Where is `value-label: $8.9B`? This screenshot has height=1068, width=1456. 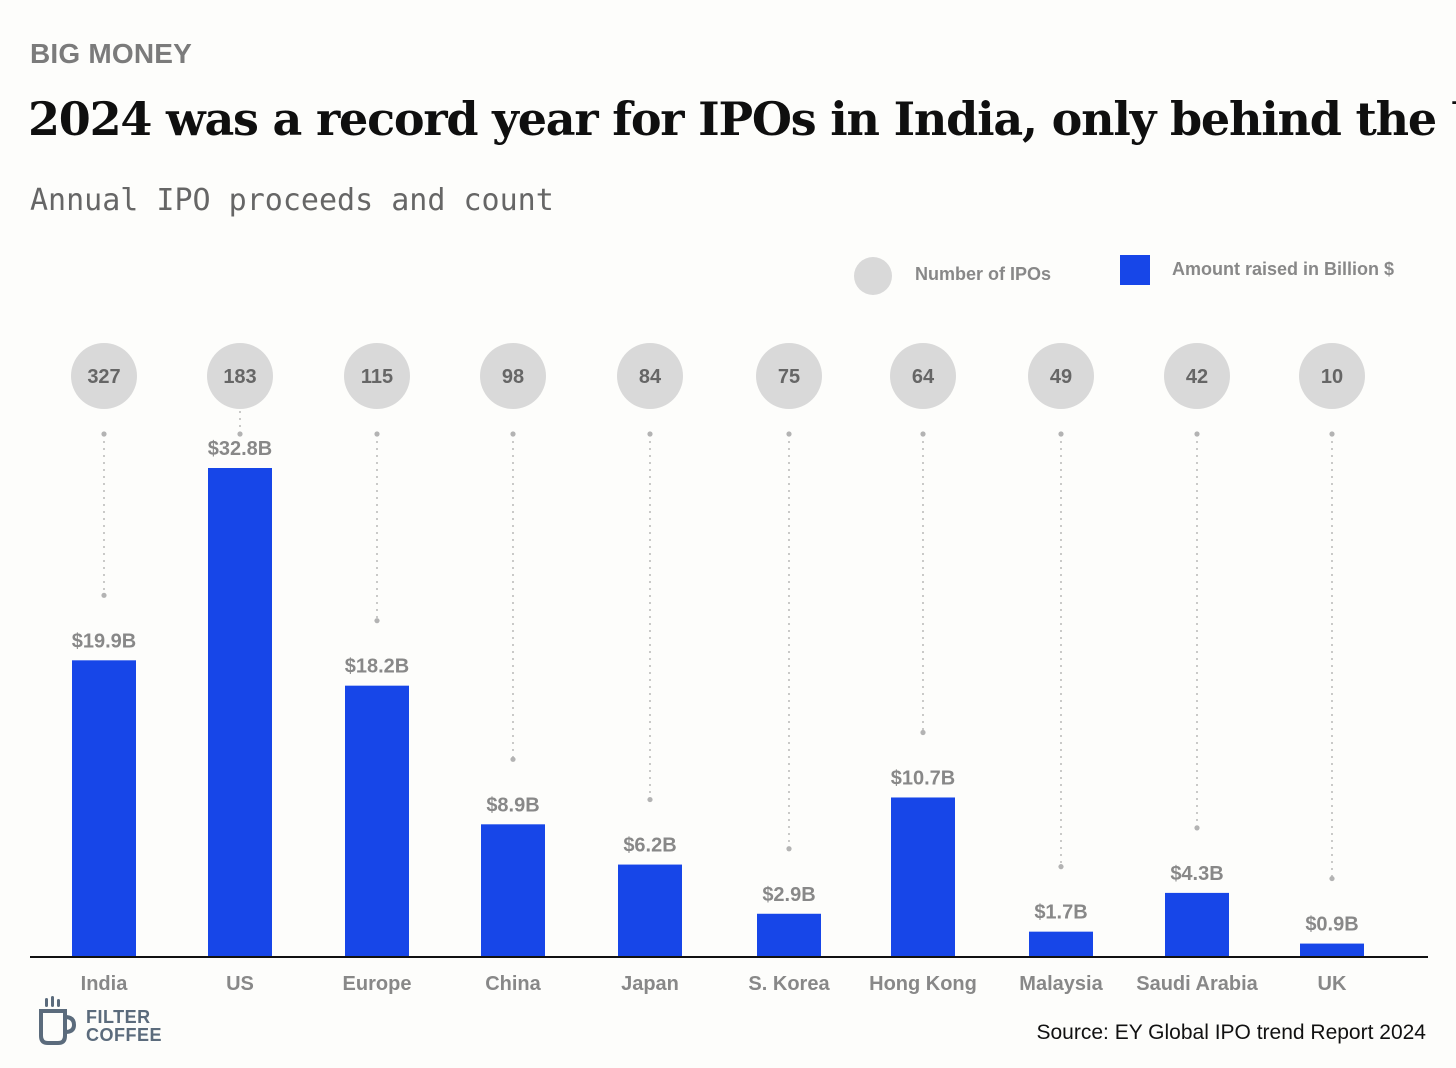
value-label: $8.9B is located at coordinates (512, 805).